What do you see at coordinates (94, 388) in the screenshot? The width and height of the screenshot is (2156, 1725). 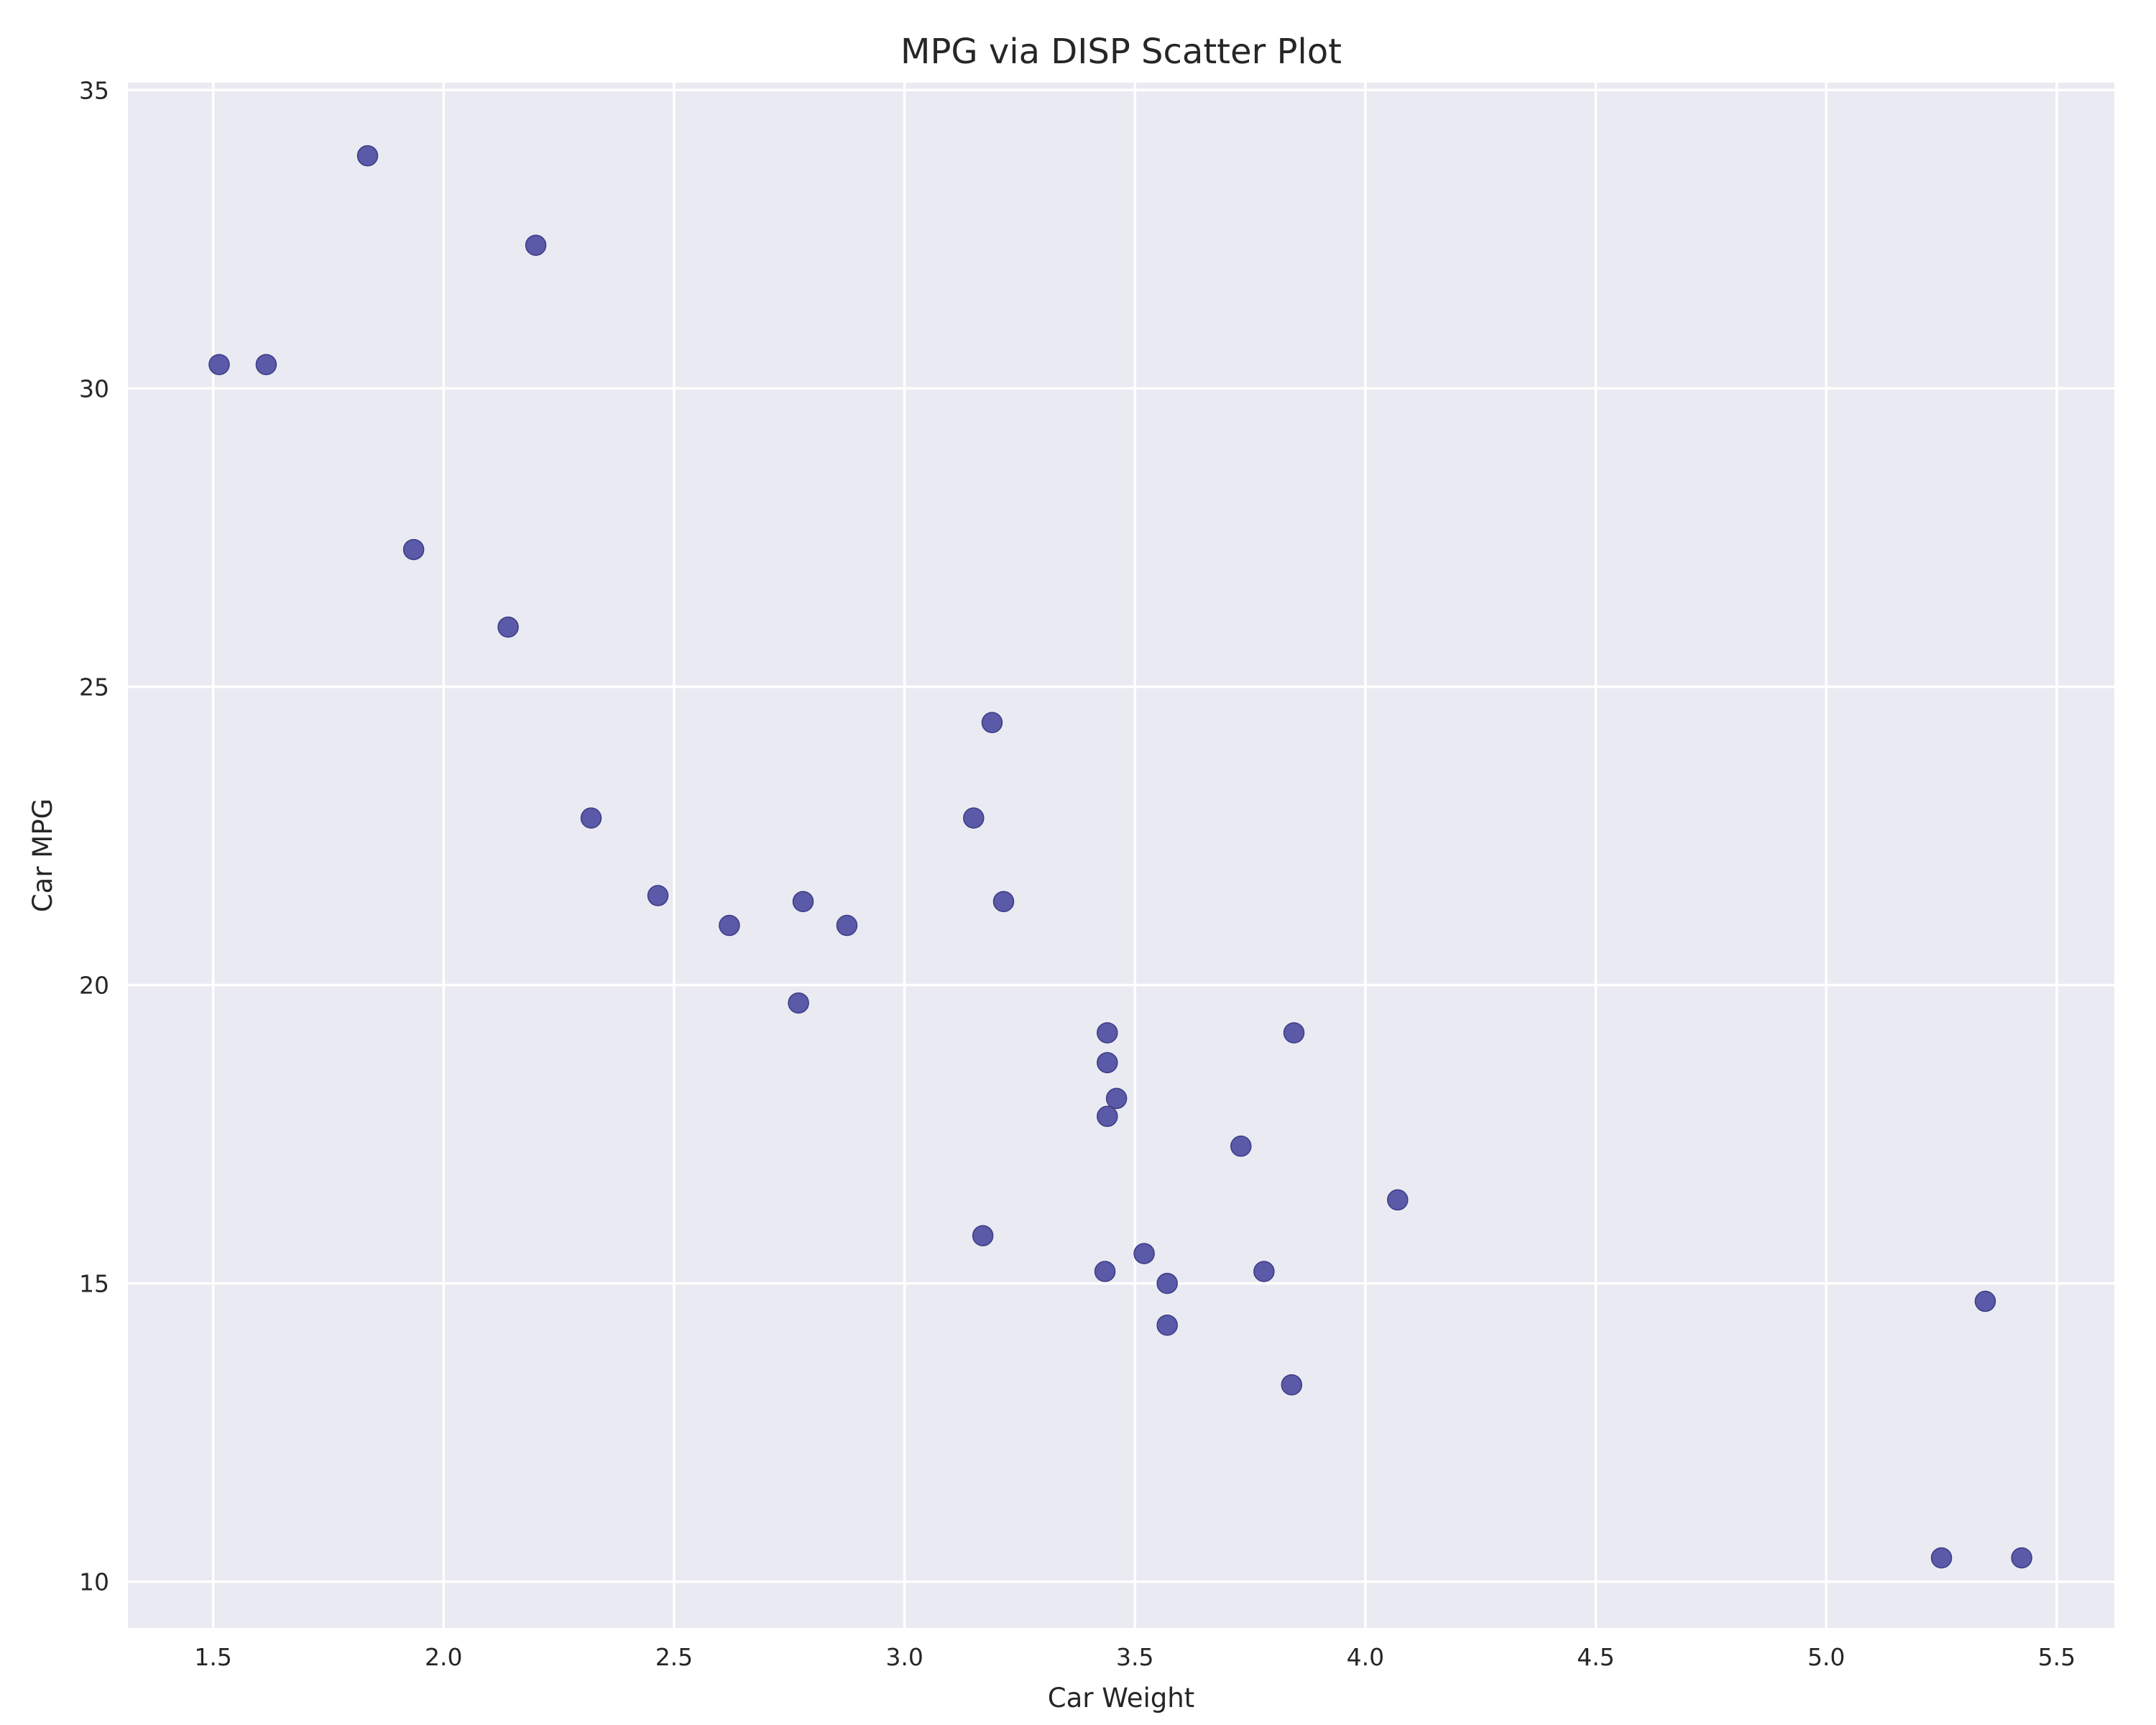 I see `y-tick-label: 30` at bounding box center [94, 388].